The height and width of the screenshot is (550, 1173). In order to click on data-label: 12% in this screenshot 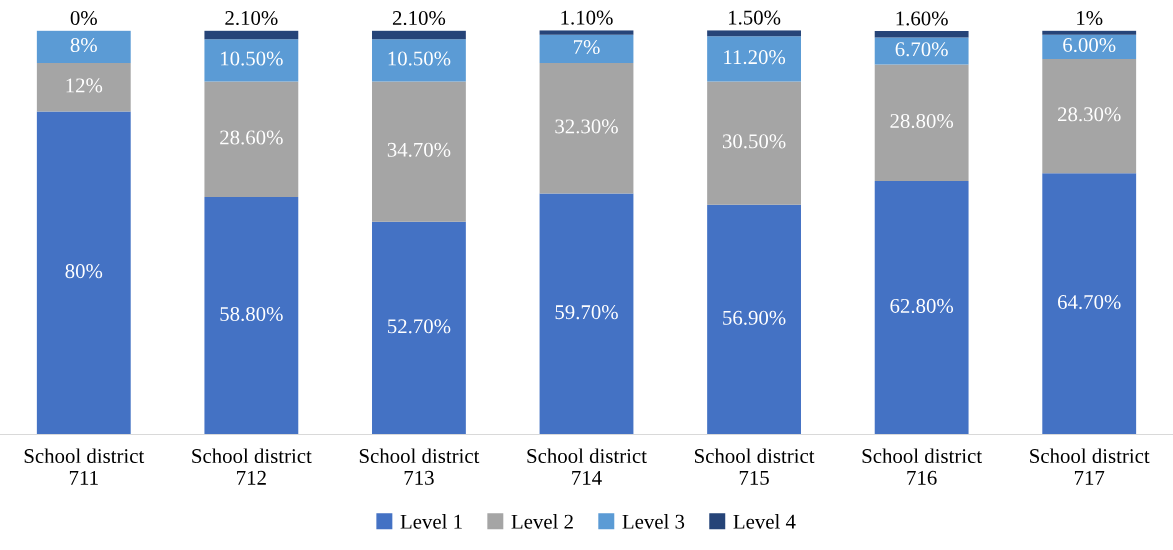, I will do `click(84, 85)`.